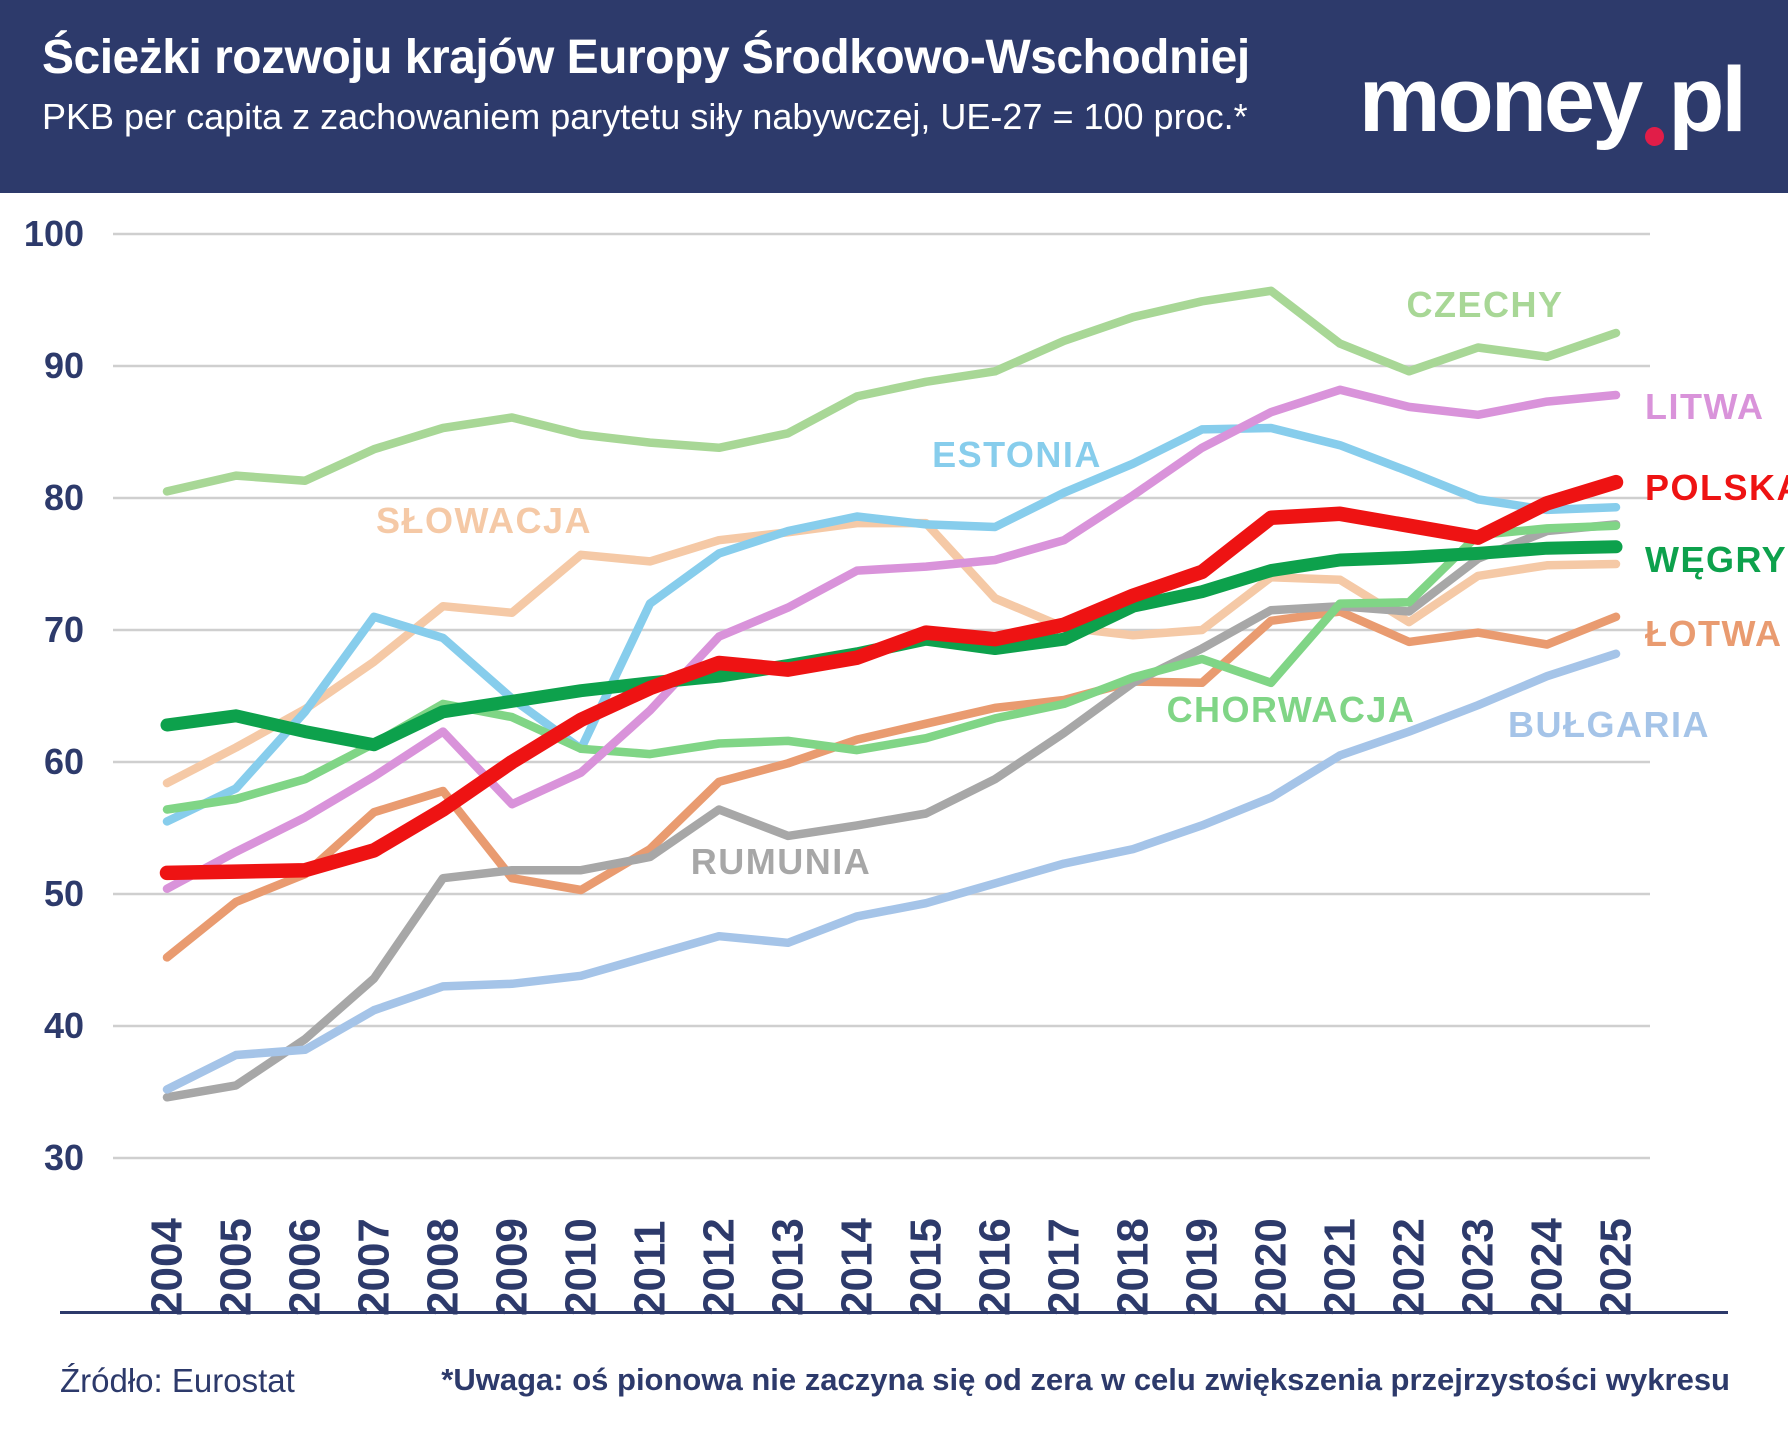  I want to click on x-tick-label-2024: 2024, so click(1547, 1267).